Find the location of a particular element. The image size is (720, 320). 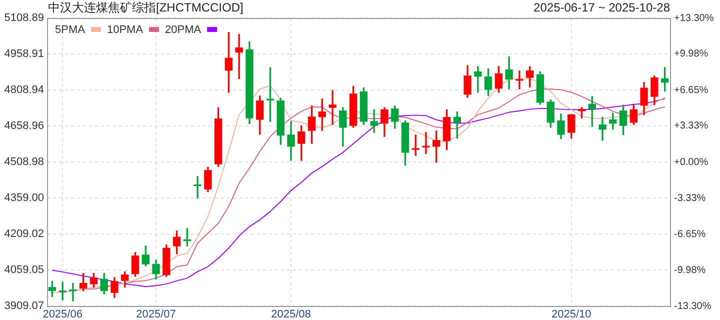

y-tick-label: 4958.91 is located at coordinates (24, 54).